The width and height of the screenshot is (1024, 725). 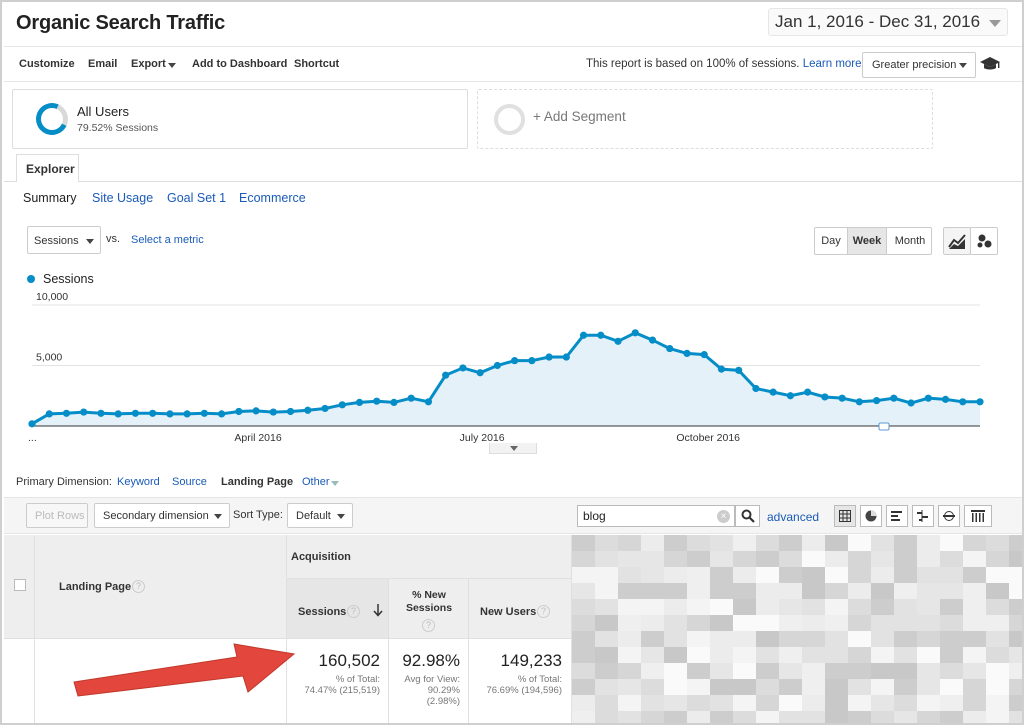 What do you see at coordinates (513, 448) in the screenshot?
I see `chart-expand-handle` at bounding box center [513, 448].